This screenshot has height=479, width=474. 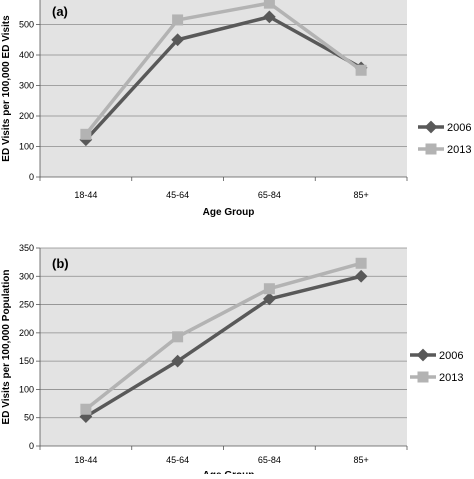 What do you see at coordinates (60, 11) in the screenshot?
I see `panel-label: (a)` at bounding box center [60, 11].